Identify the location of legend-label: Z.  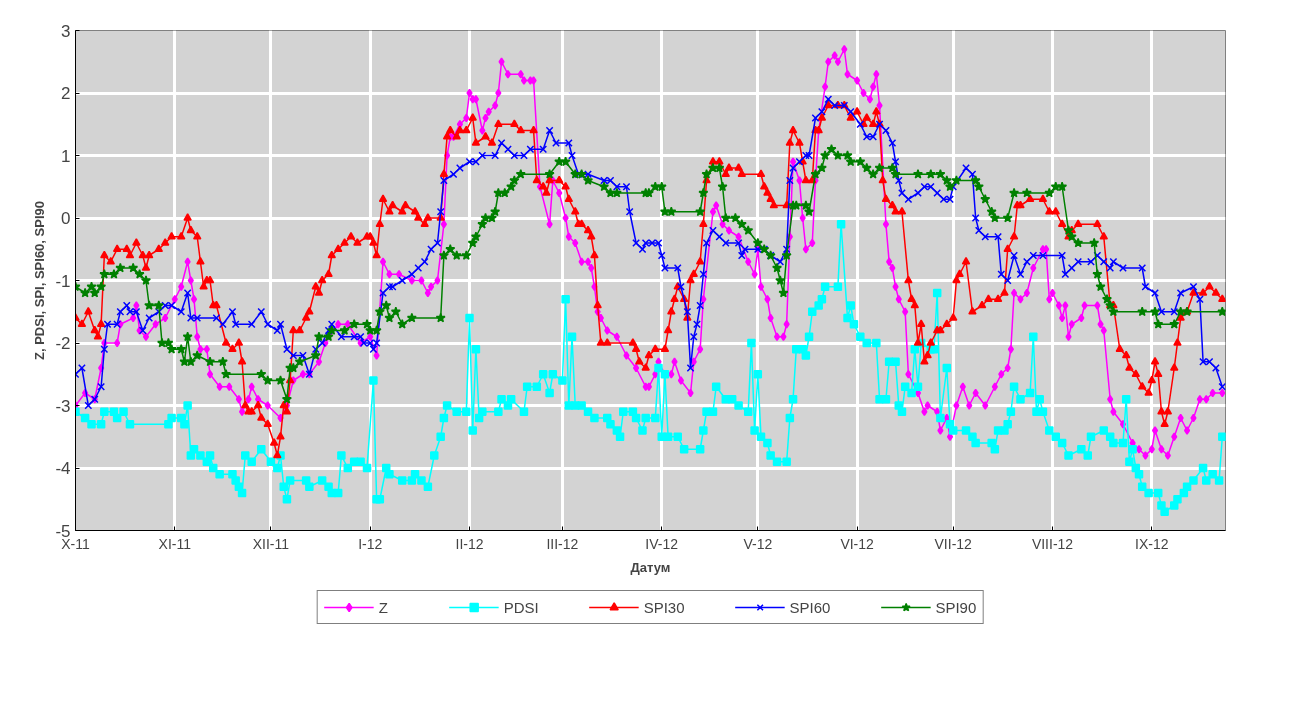
(383, 607).